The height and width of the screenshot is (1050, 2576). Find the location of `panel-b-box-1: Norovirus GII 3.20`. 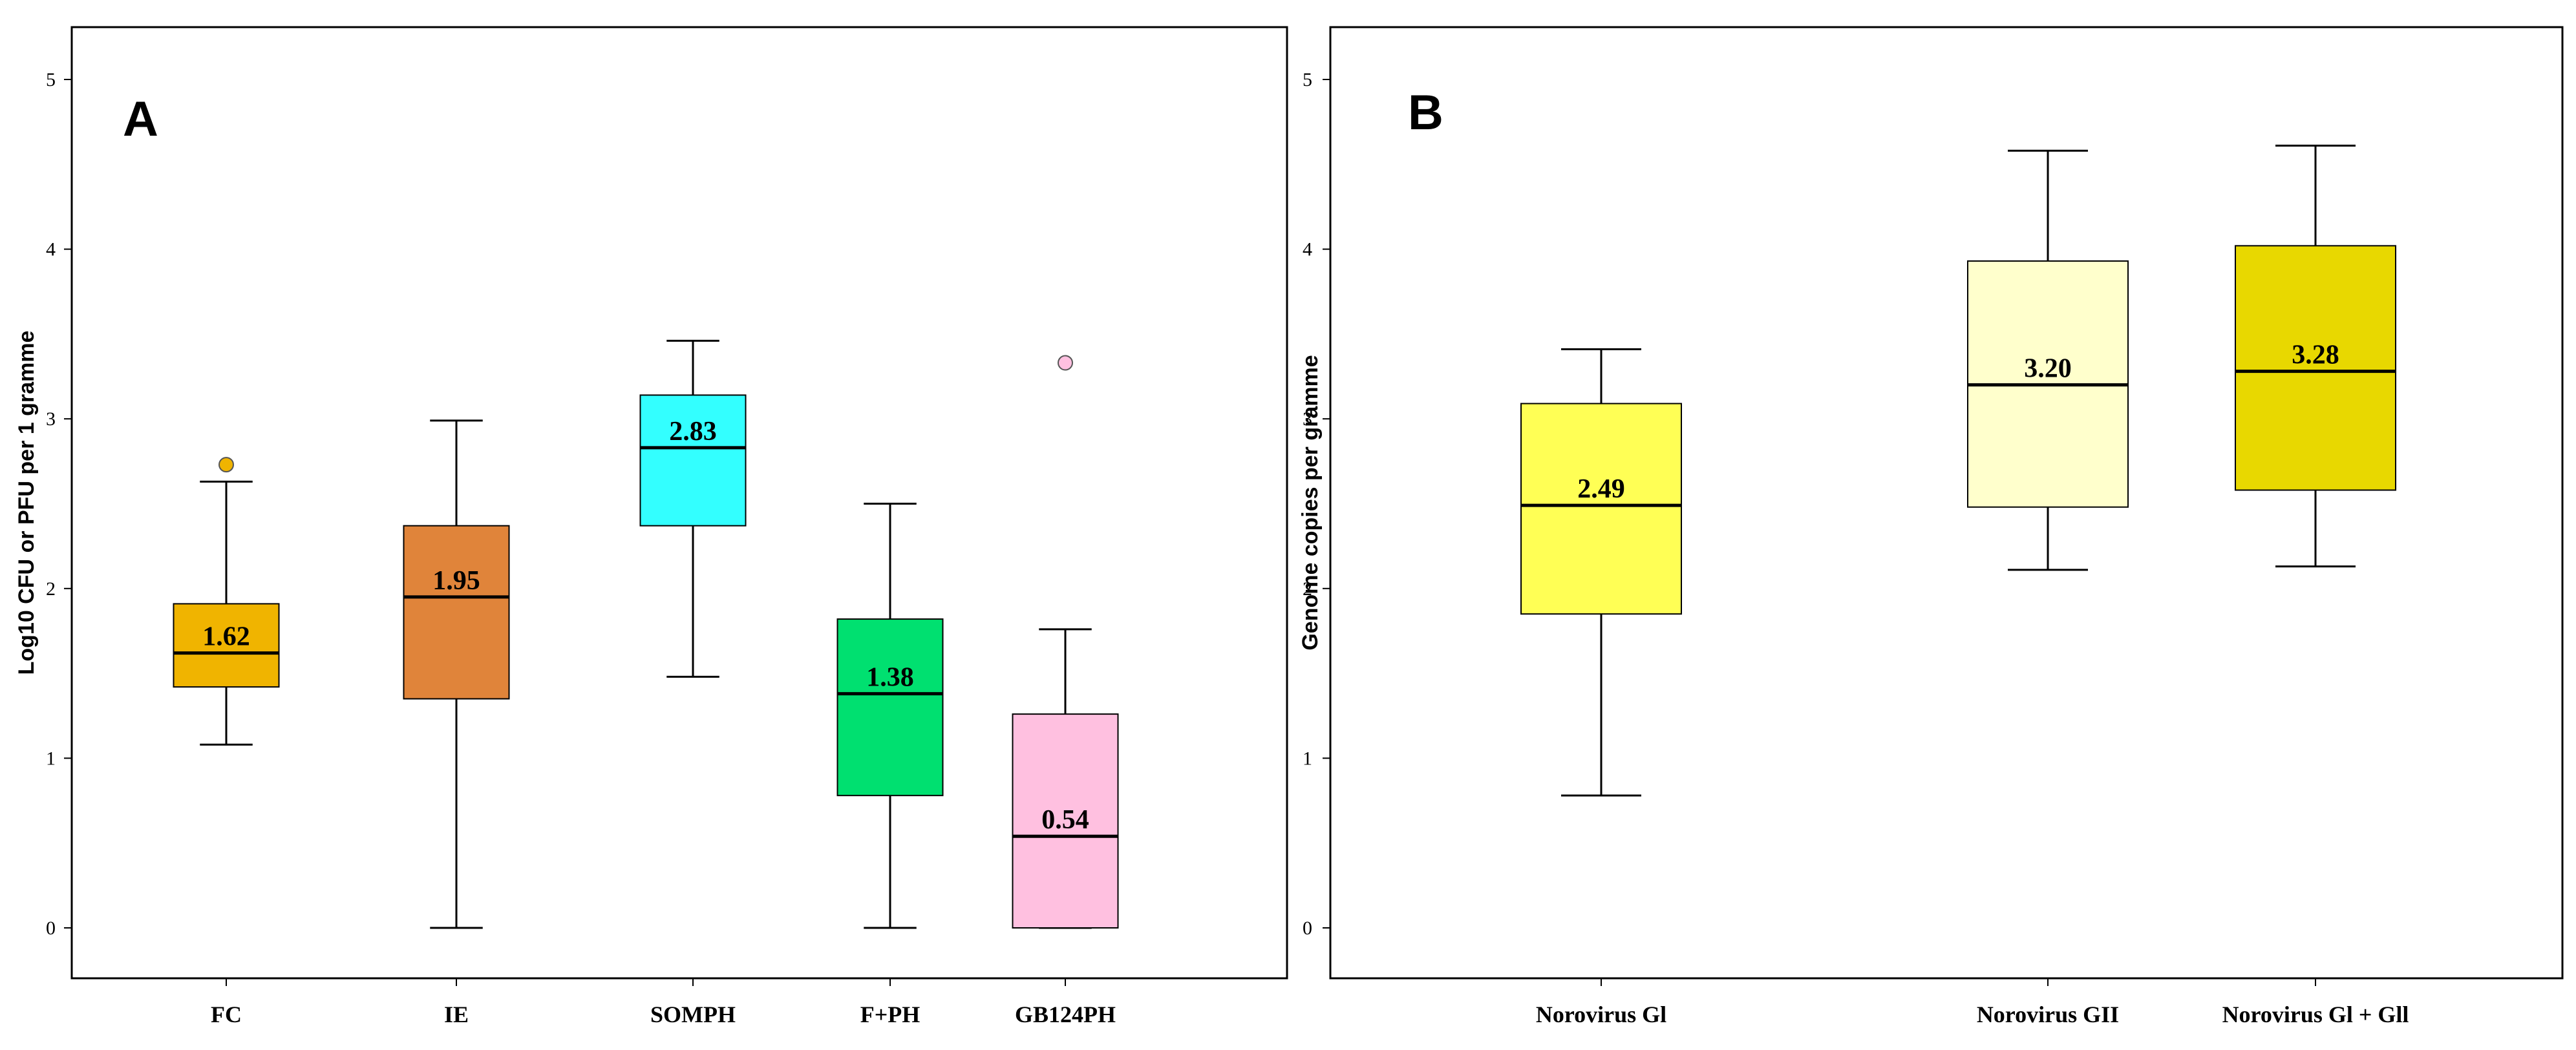

panel-b-box-1: Norovirus GII 3.20 is located at coordinates (2048, 588).